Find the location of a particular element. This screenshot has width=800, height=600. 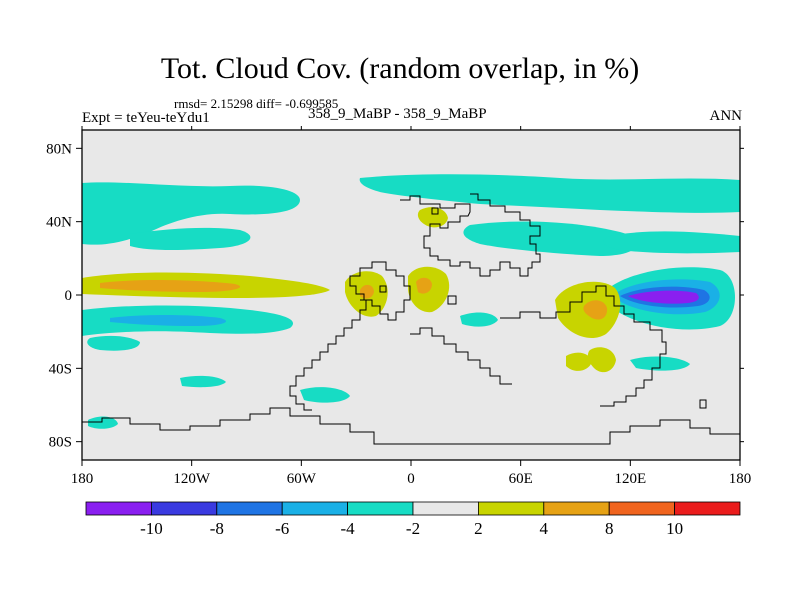

contour-equatorial-east-pacific-core is located at coordinates (170, 286).